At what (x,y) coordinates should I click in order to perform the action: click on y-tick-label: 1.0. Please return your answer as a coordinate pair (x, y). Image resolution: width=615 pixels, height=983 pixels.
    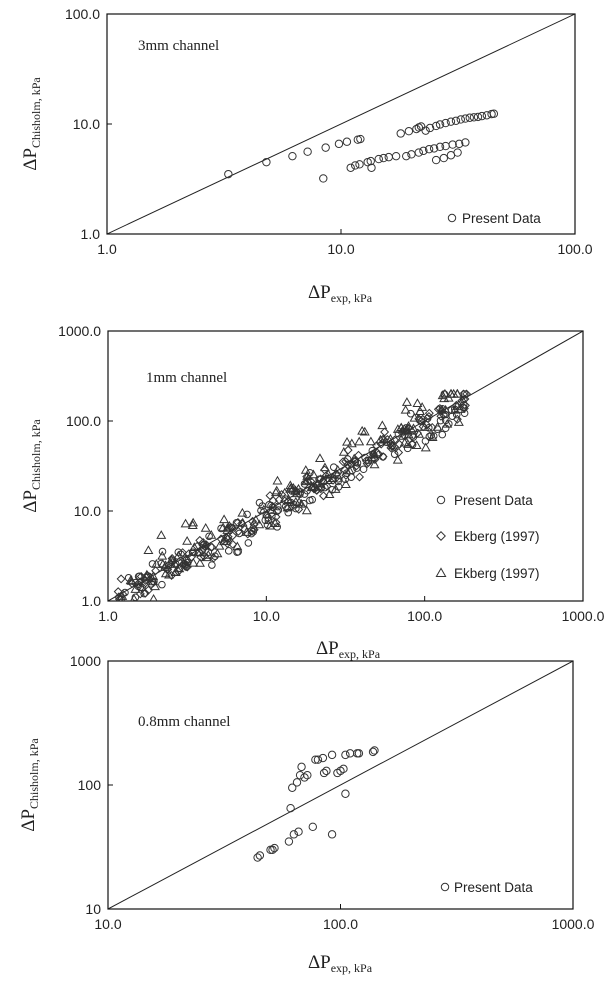
    Looking at the image, I should click on (92, 601).